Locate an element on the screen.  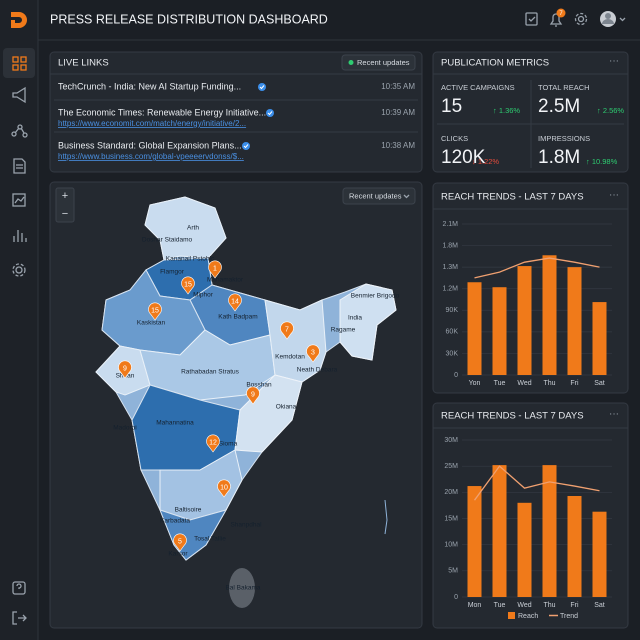
nav-help is located at coordinates (19, 588).